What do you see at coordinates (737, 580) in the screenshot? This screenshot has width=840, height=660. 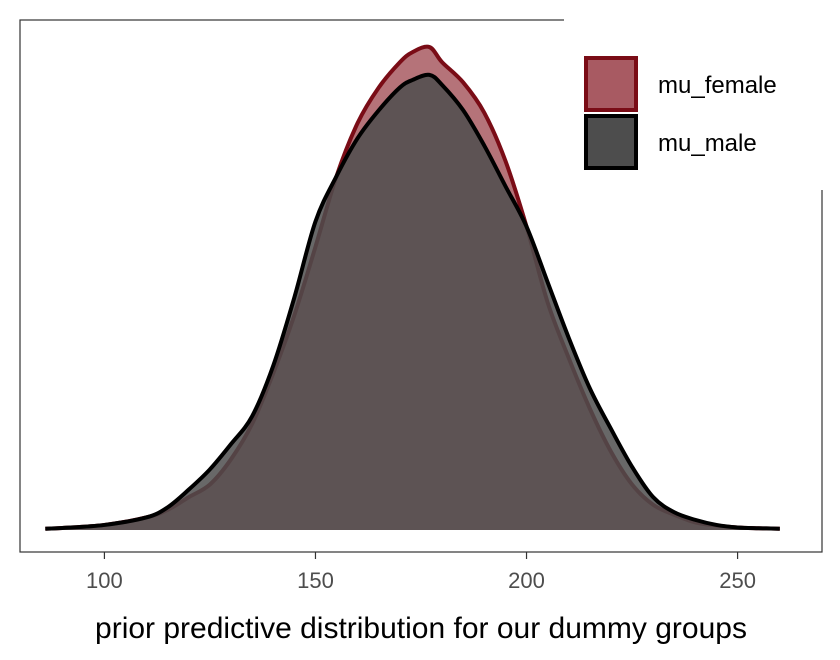 I see `x-tick-label: 250` at bounding box center [737, 580].